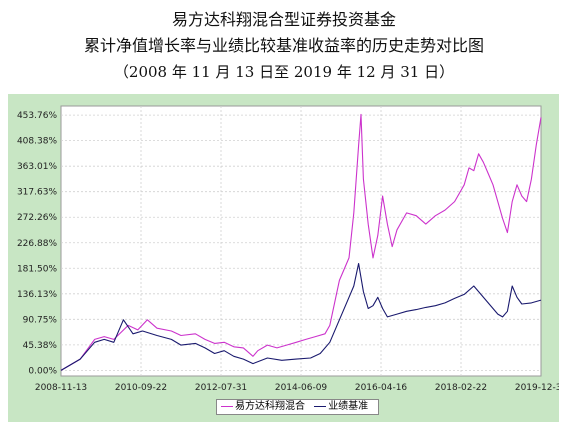 Image resolution: width=568 pixels, height=425 pixels. Describe the element at coordinates (40, 346) in the screenshot. I see `y-tick-label: 45.38%` at that location.